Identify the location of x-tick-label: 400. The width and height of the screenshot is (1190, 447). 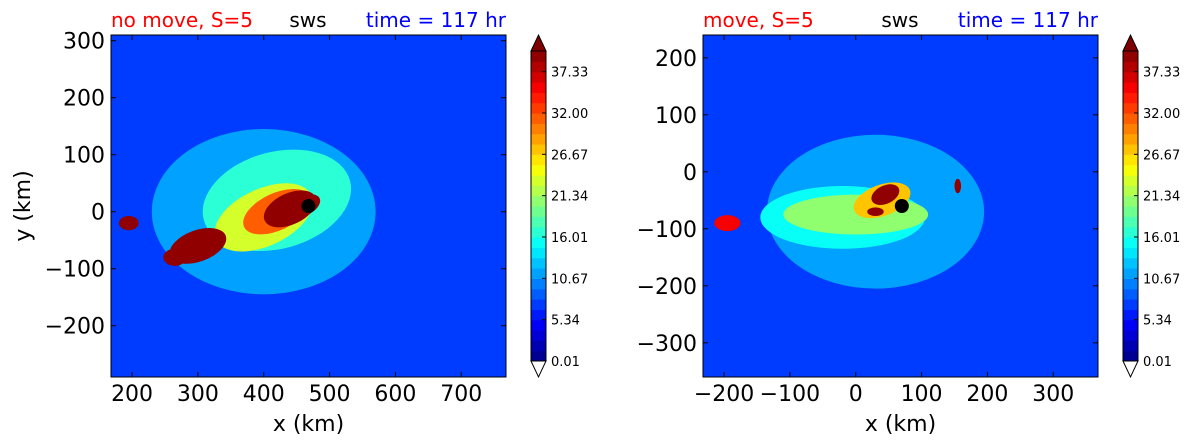
(264, 394).